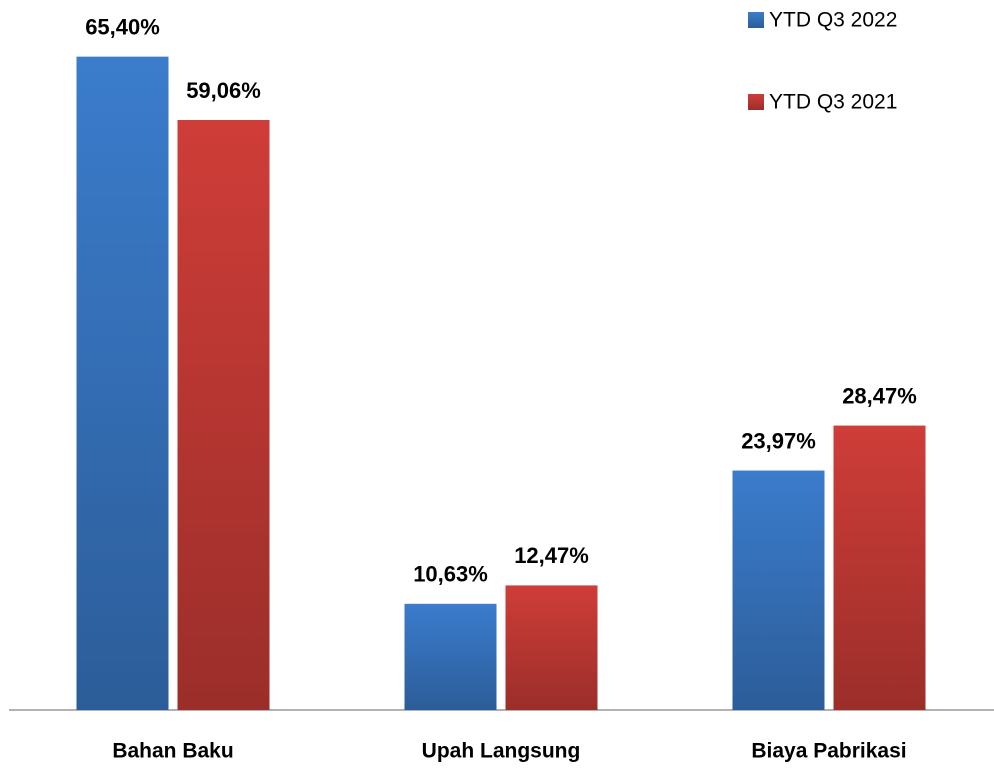  What do you see at coordinates (778, 440) in the screenshot?
I see `value-label: 23,97%` at bounding box center [778, 440].